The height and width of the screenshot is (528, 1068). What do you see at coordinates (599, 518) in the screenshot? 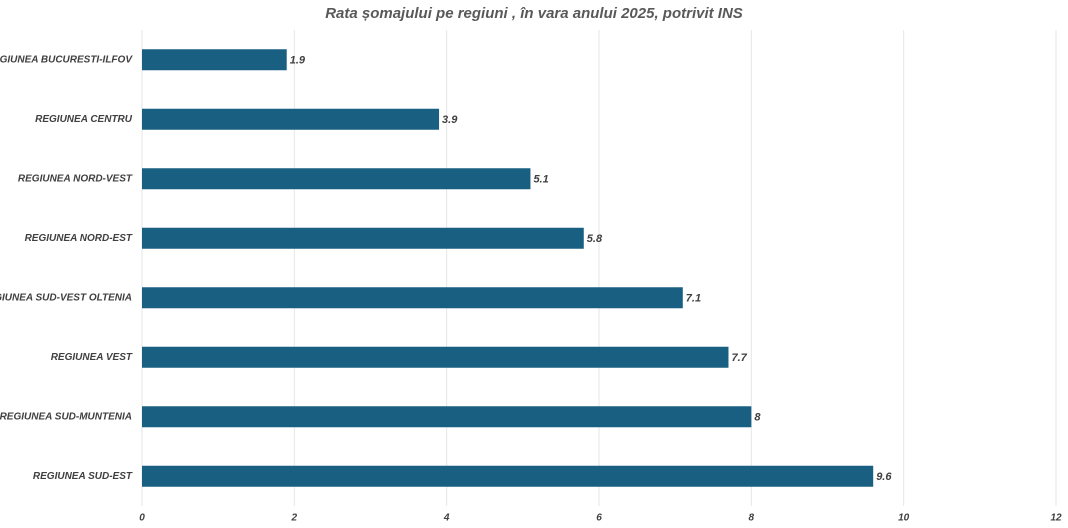
I see `x-tick-label: 6` at bounding box center [599, 518].